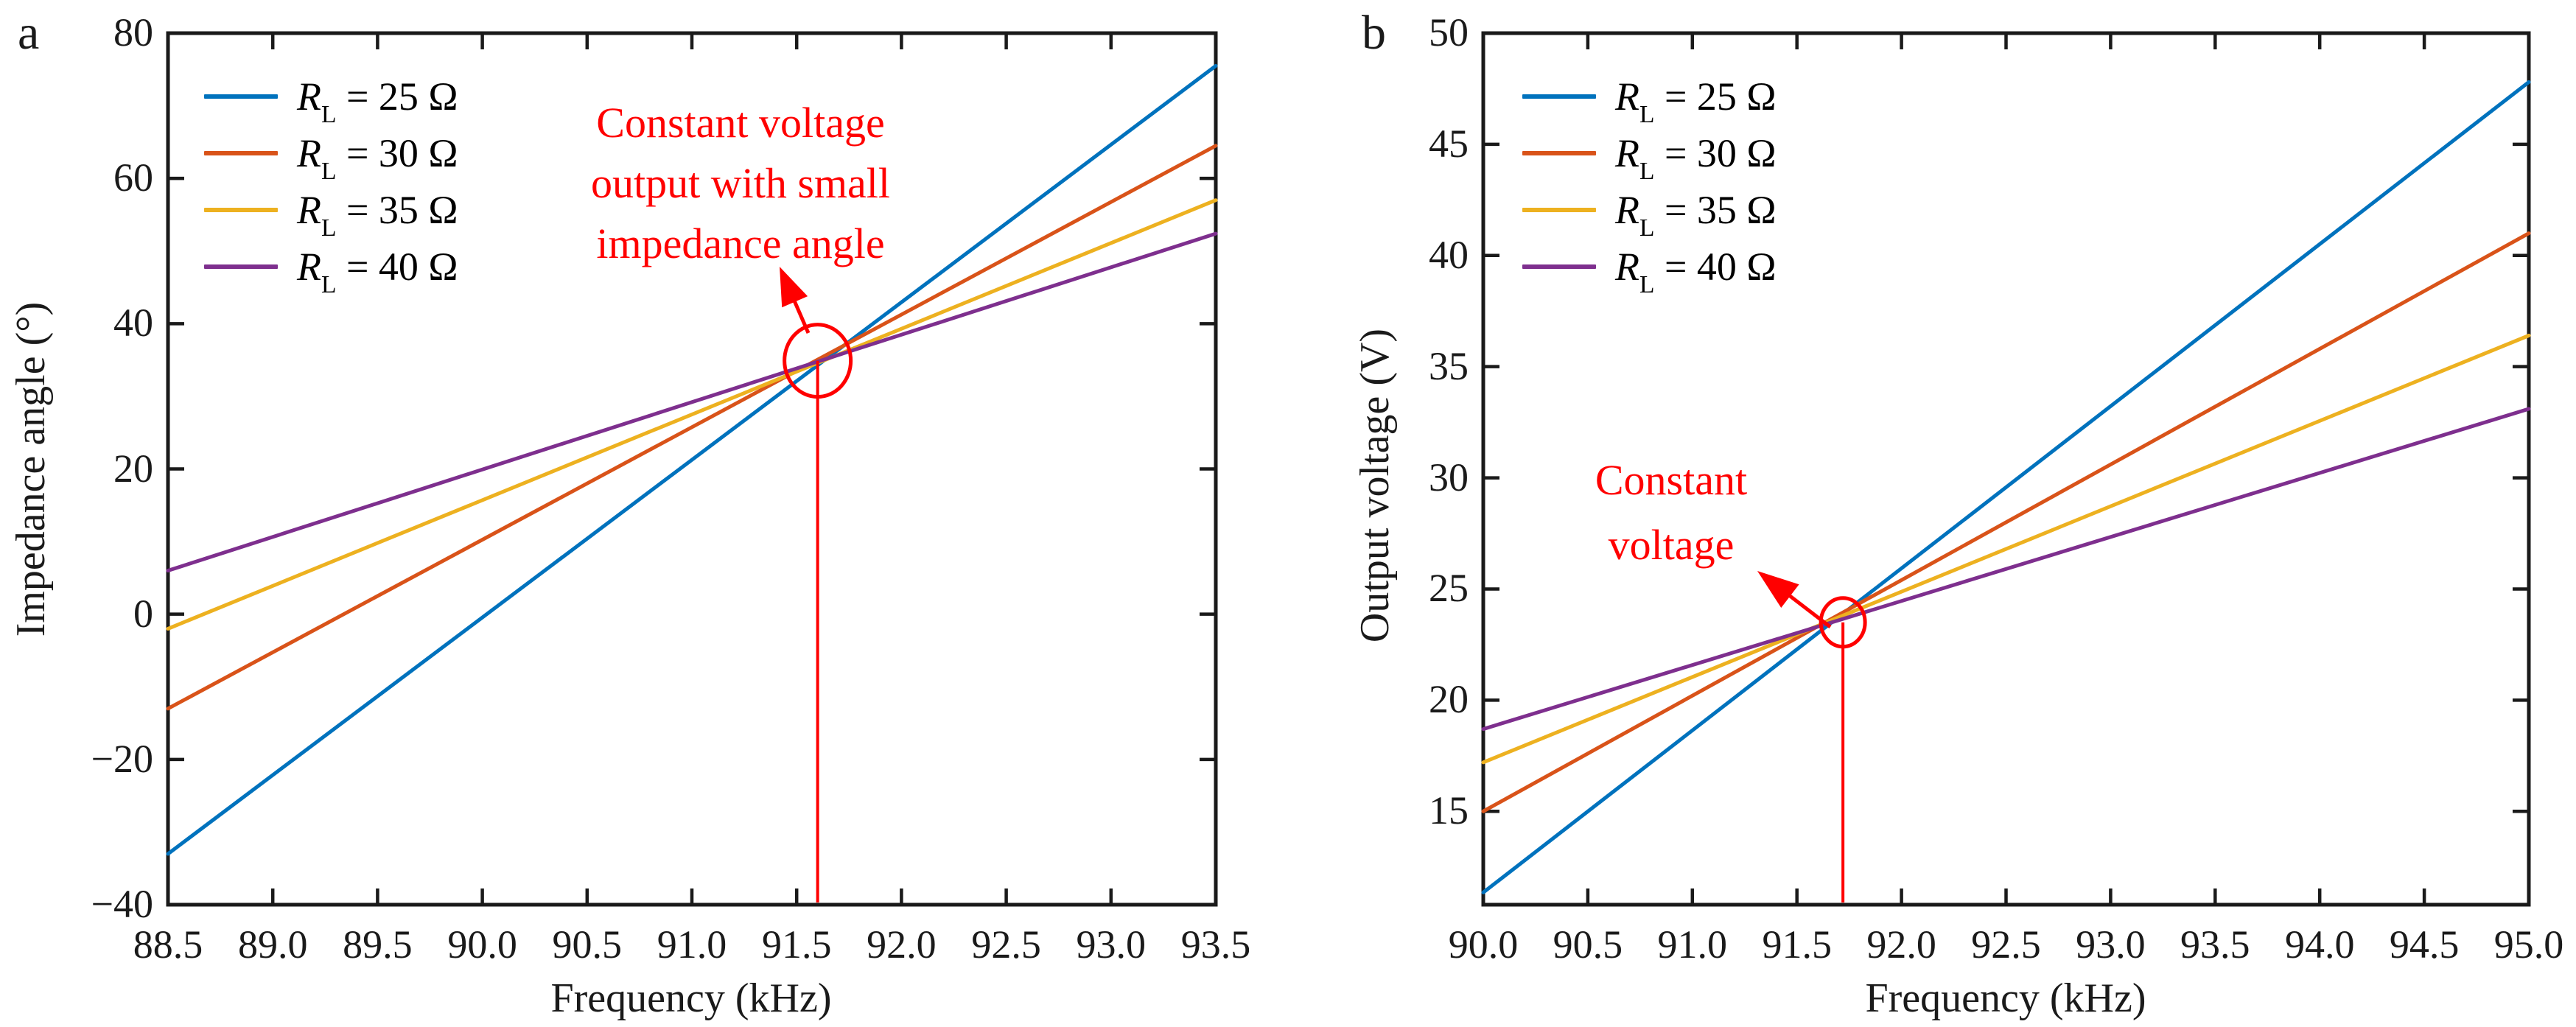  What do you see at coordinates (2215, 944) in the screenshot?
I see `panel-b-x-tick-label: 93.5` at bounding box center [2215, 944].